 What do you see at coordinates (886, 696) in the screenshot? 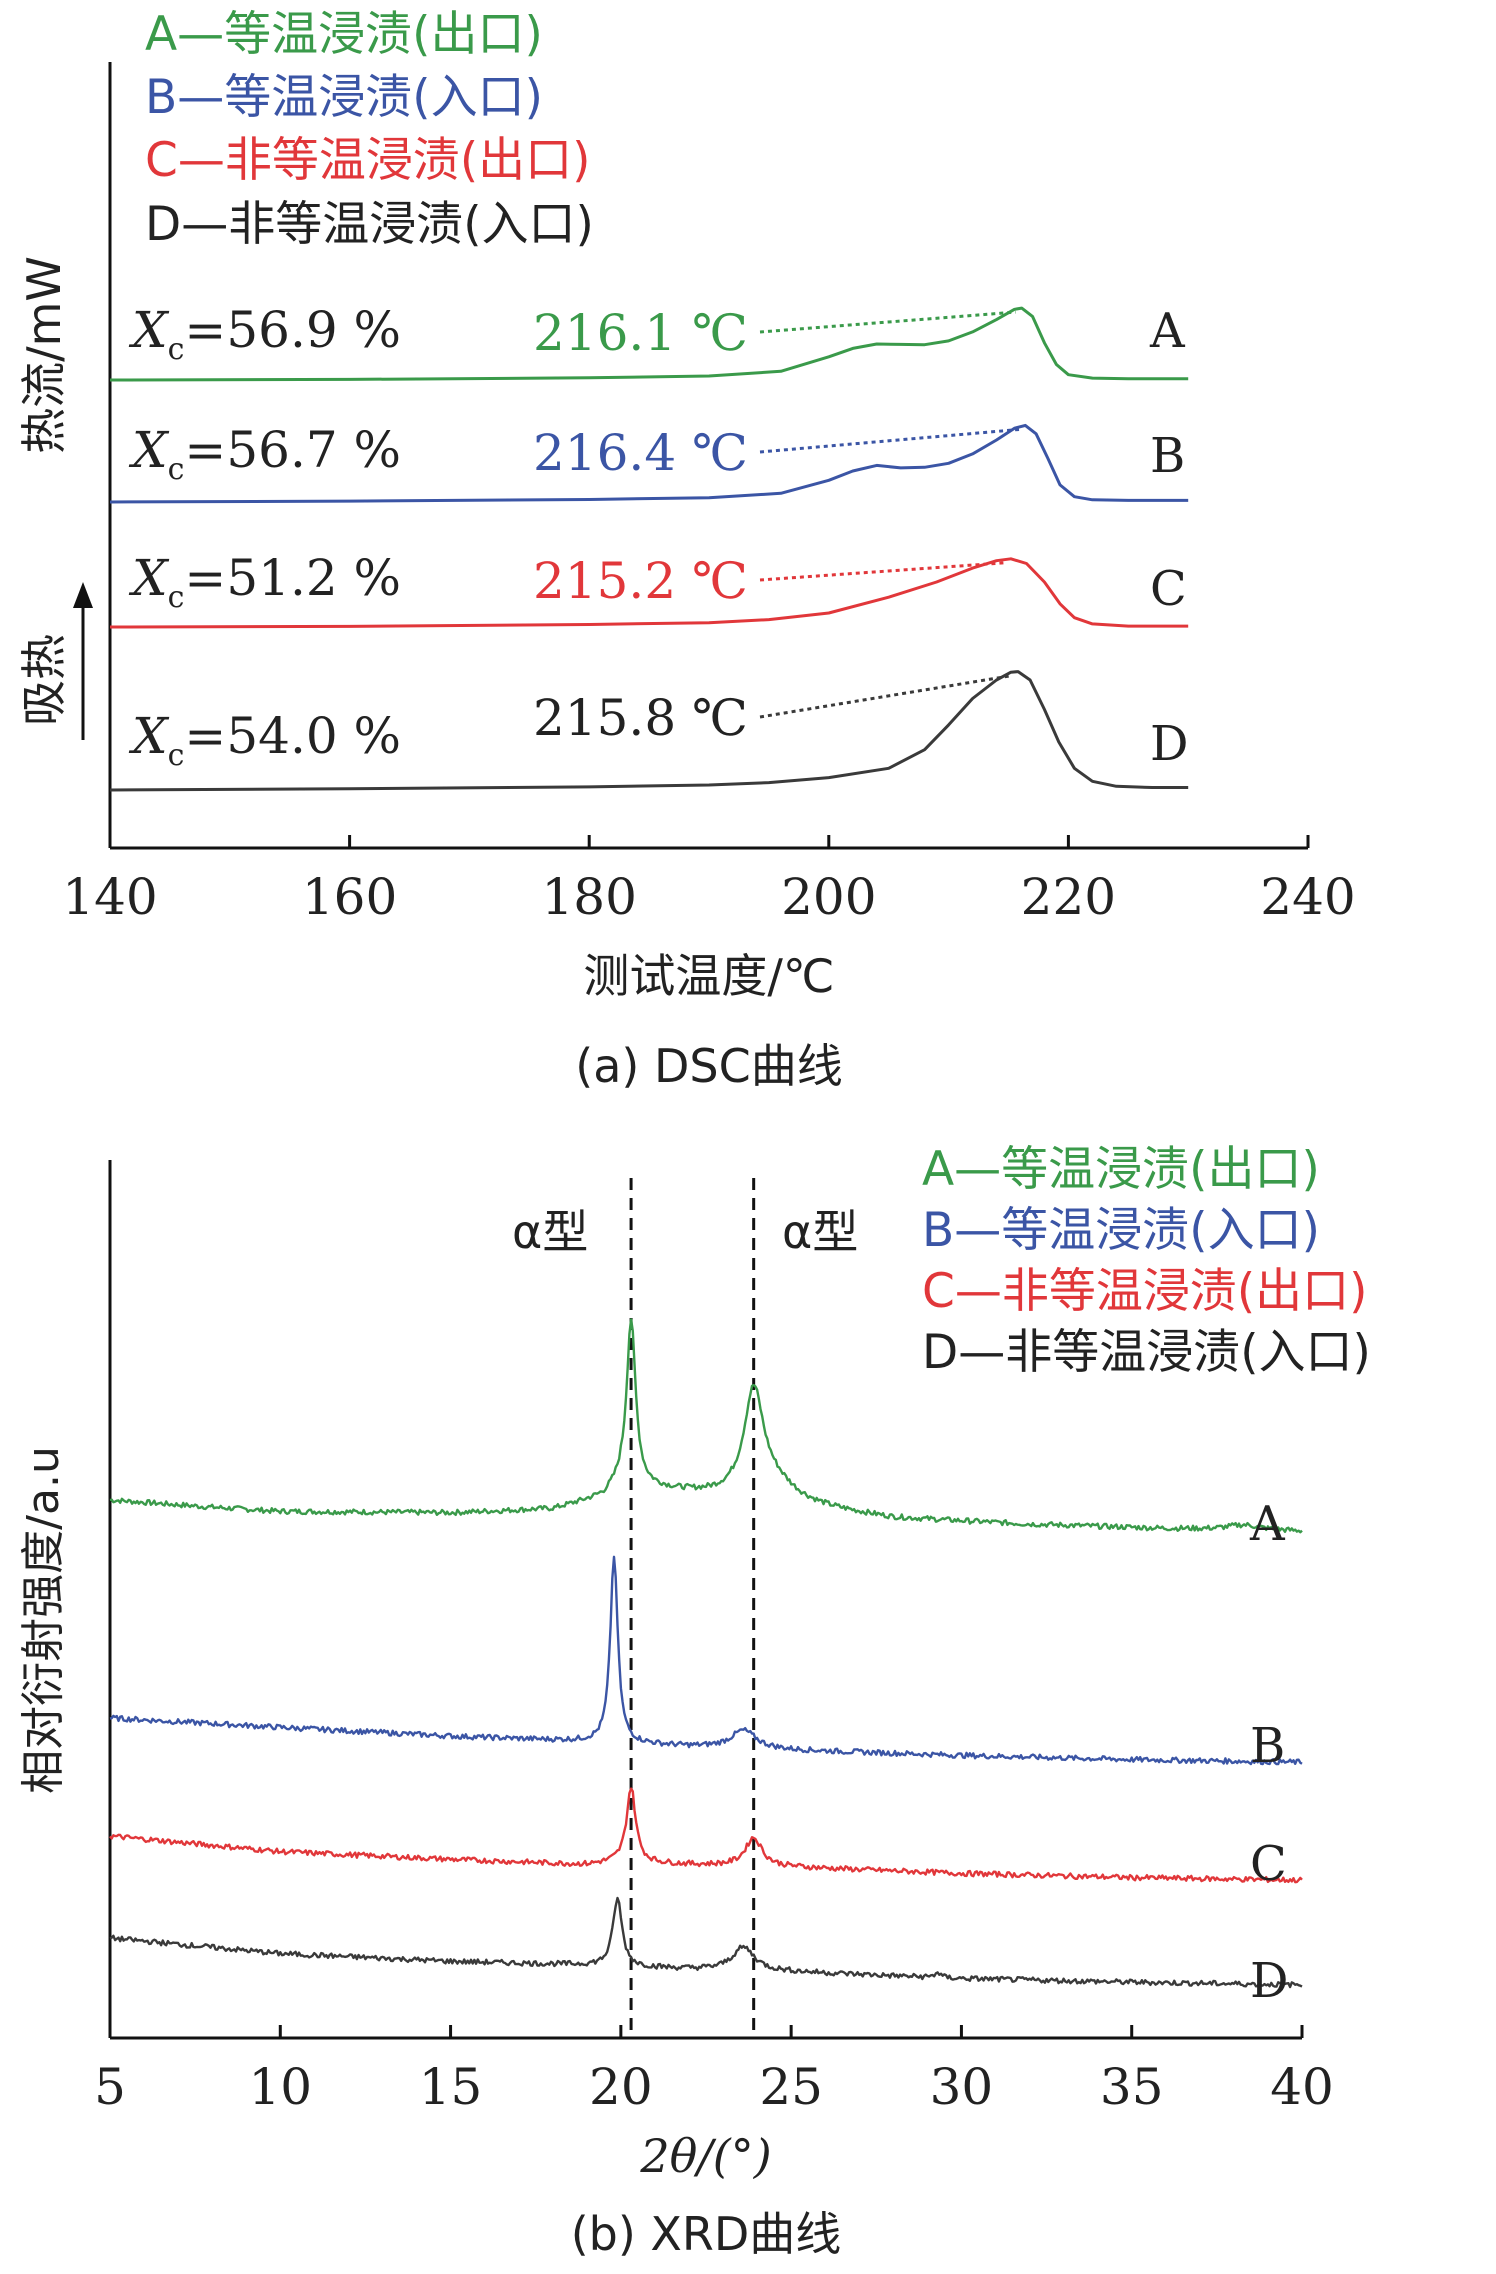
I see `dsc-peak-leader-D` at bounding box center [886, 696].